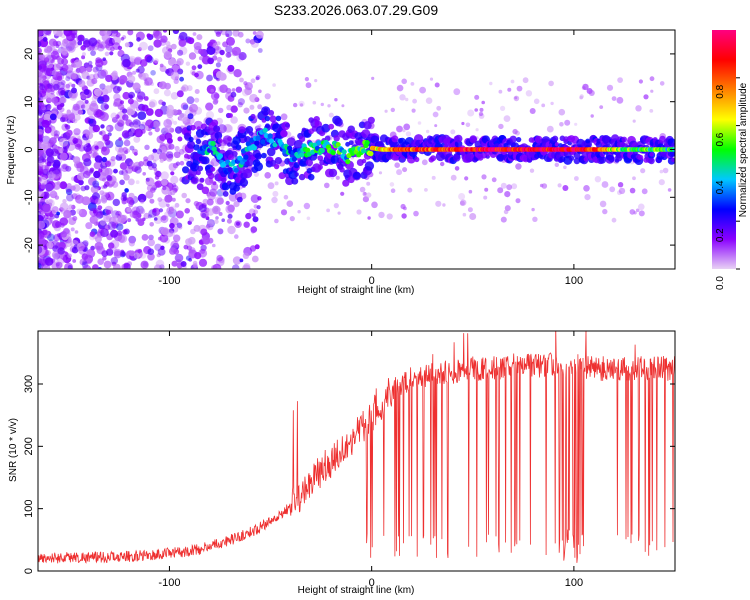 Image resolution: width=750 pixels, height=600 pixels. I want to click on snr-xlabel: Height of straight line (km), so click(356, 590).